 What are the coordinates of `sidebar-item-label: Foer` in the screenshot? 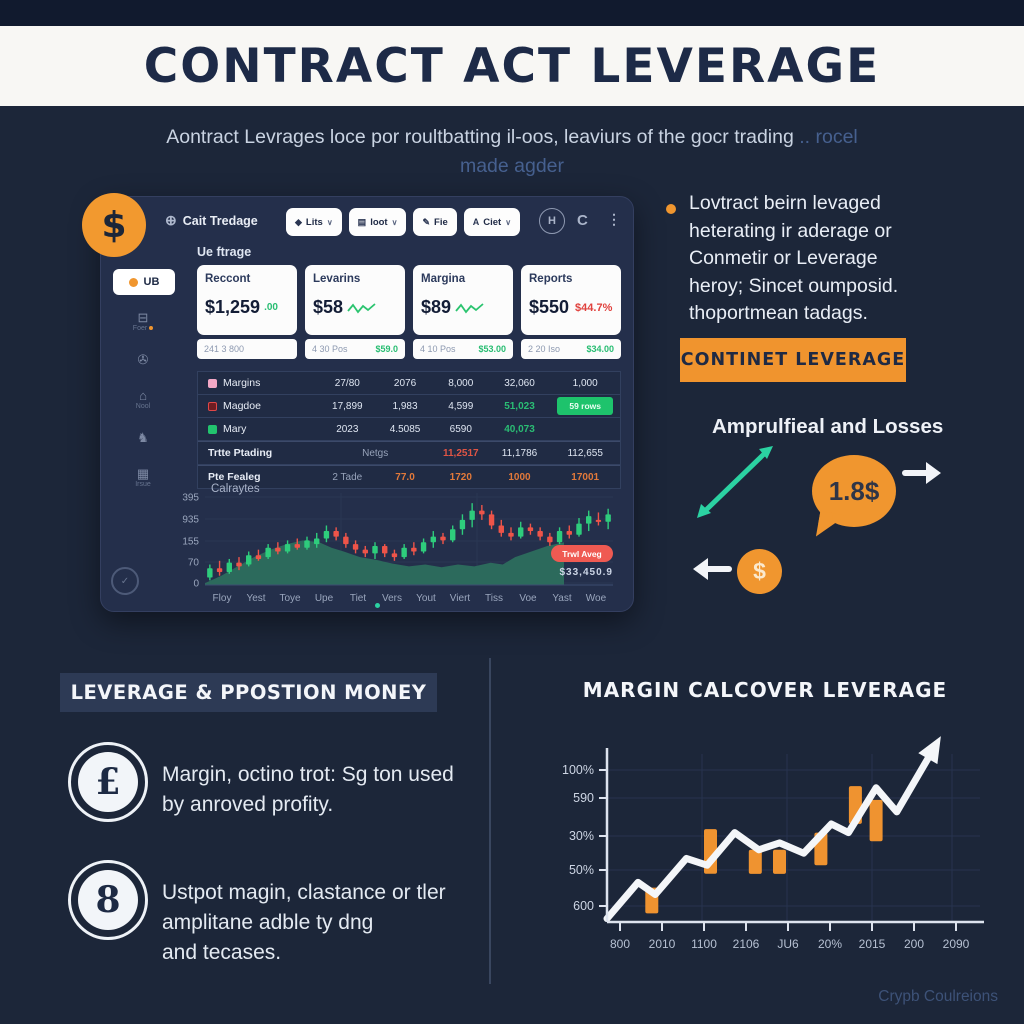 It's located at (143, 328).